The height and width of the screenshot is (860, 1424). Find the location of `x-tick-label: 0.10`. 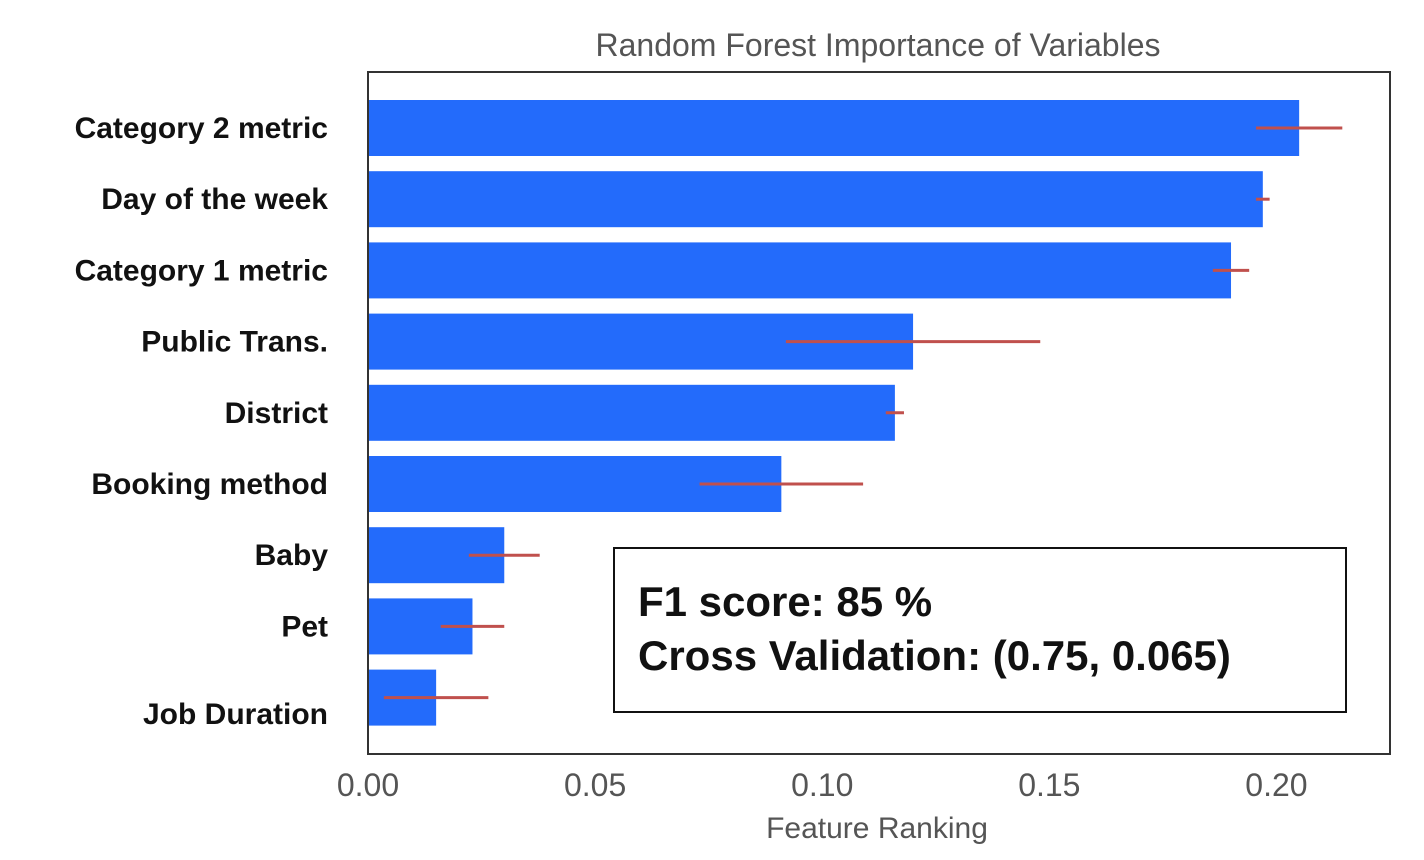

x-tick-label: 0.10 is located at coordinates (822, 785).